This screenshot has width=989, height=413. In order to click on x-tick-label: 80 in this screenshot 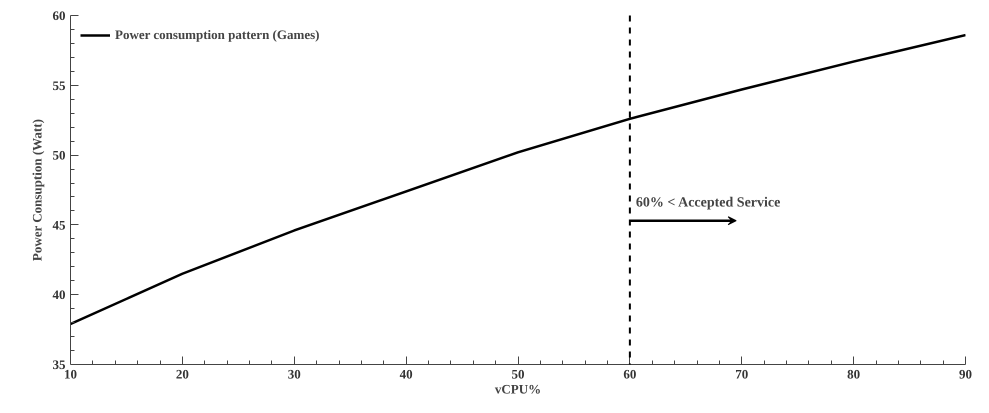, I will do `click(853, 374)`.